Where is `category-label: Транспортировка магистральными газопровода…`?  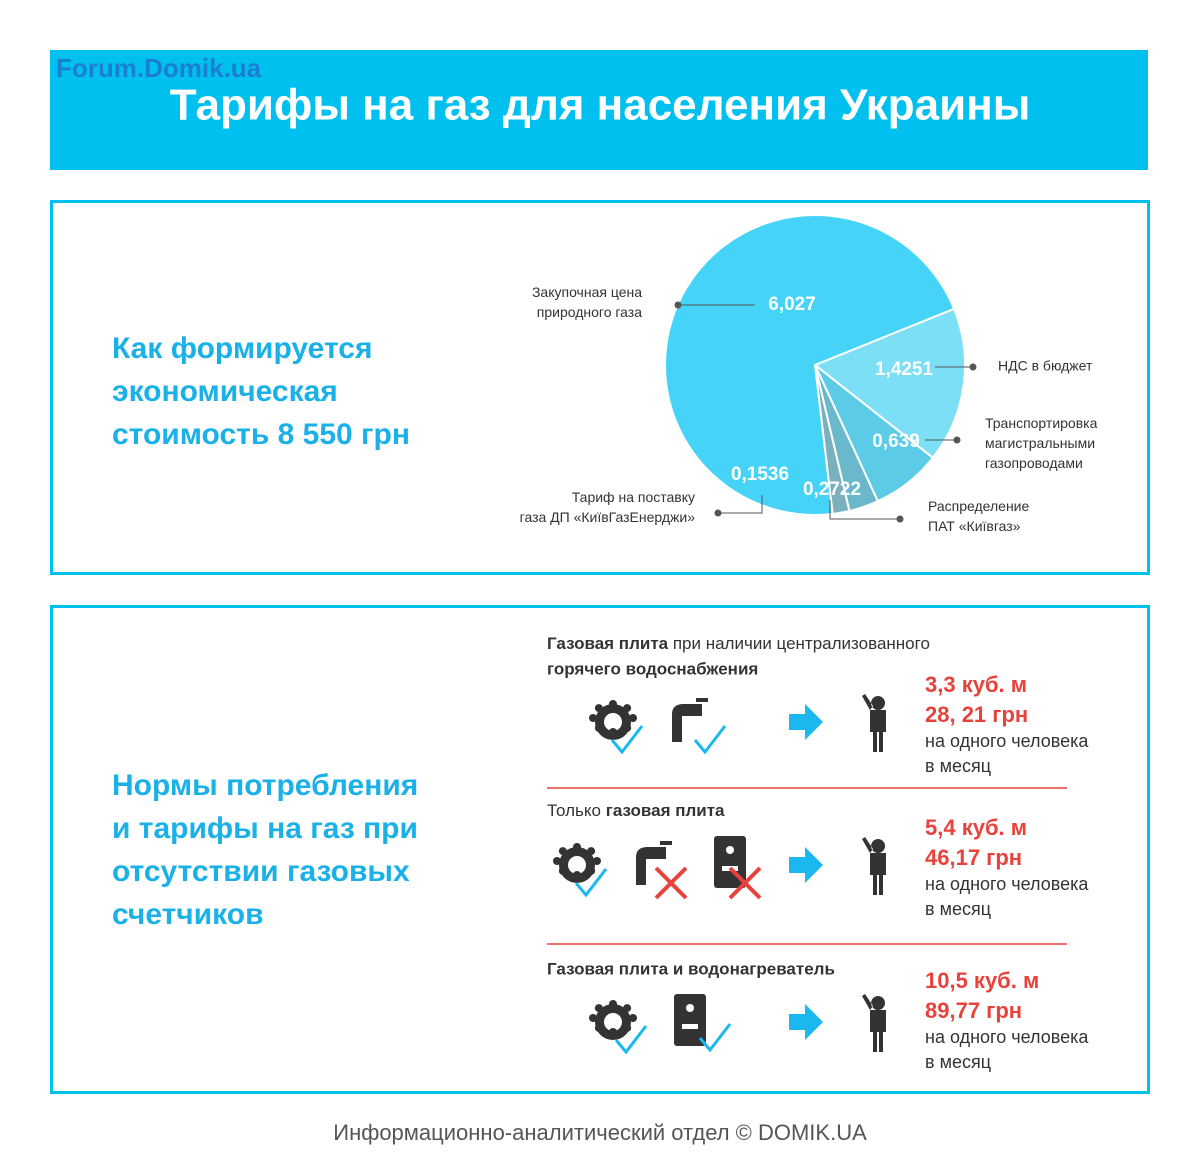 category-label: Транспортировка магистральными газопровода… is located at coordinates (1041, 443).